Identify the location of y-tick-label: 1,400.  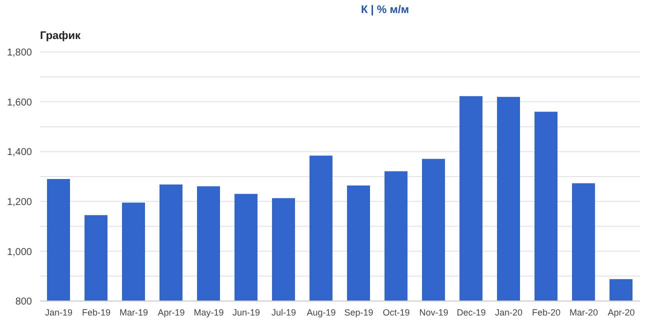
(19, 152).